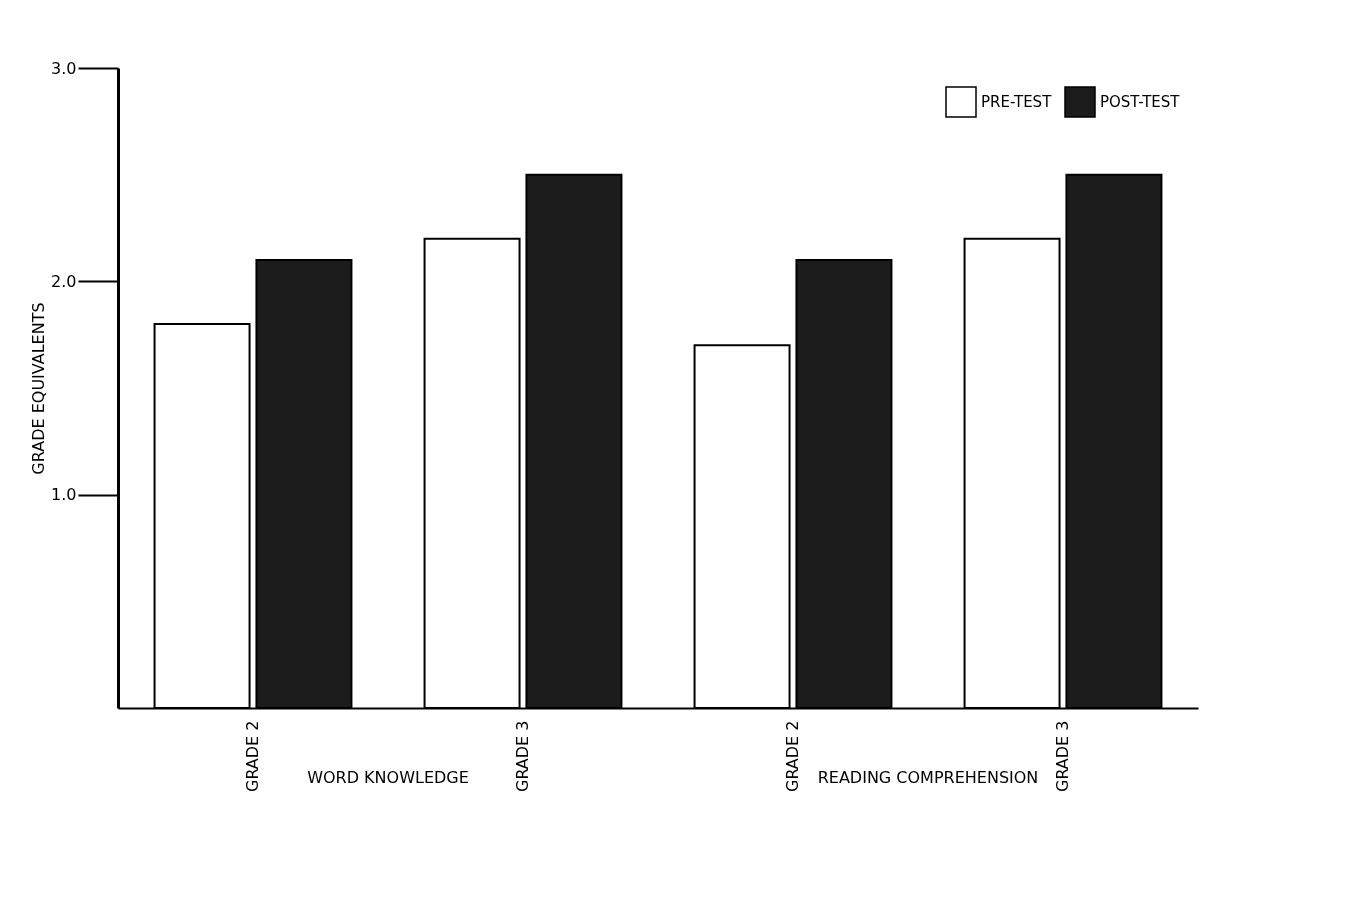  What do you see at coordinates (64, 495) in the screenshot?
I see `y-tick-label: 1.0` at bounding box center [64, 495].